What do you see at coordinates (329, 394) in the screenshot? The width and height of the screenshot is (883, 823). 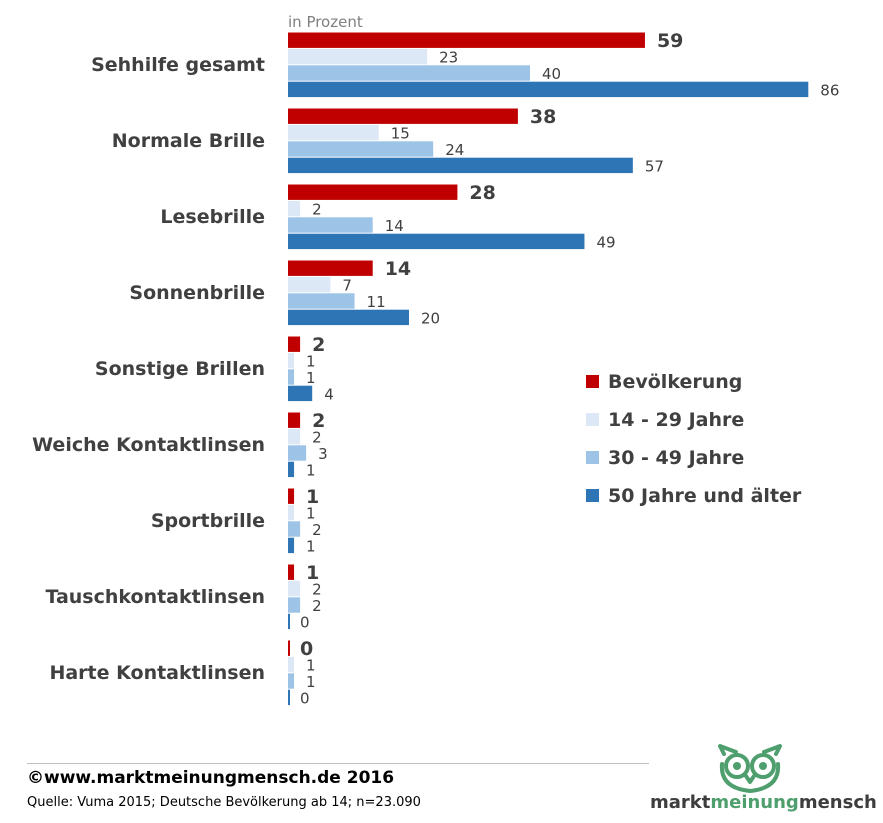 I see `data-label: 4` at bounding box center [329, 394].